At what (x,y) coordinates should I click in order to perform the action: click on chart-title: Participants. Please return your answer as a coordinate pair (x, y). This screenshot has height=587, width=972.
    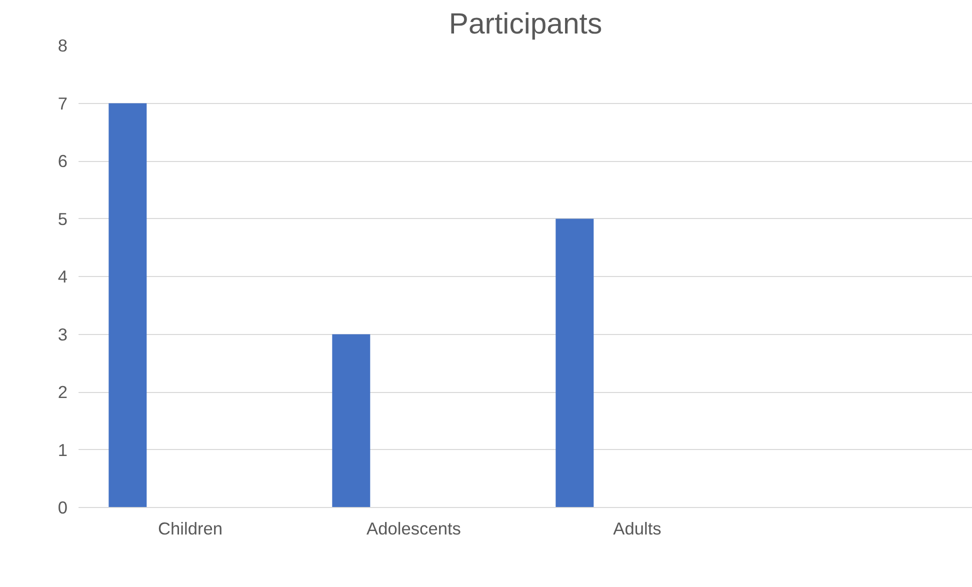
    Looking at the image, I should click on (525, 24).